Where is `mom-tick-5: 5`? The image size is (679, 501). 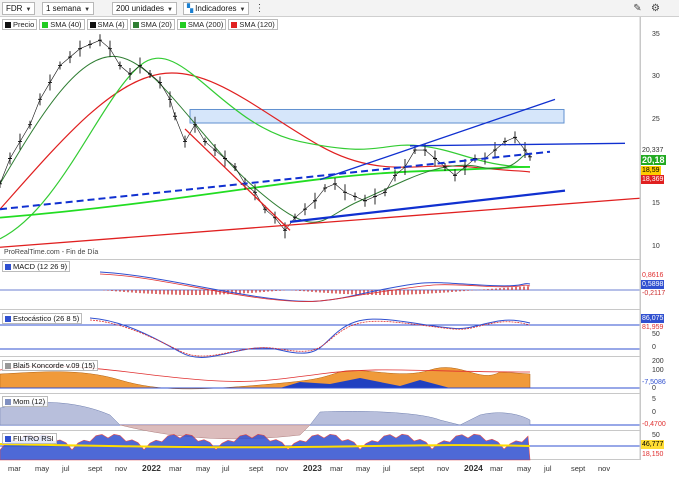
mom-tick-5: 5 is located at coordinates (654, 399).